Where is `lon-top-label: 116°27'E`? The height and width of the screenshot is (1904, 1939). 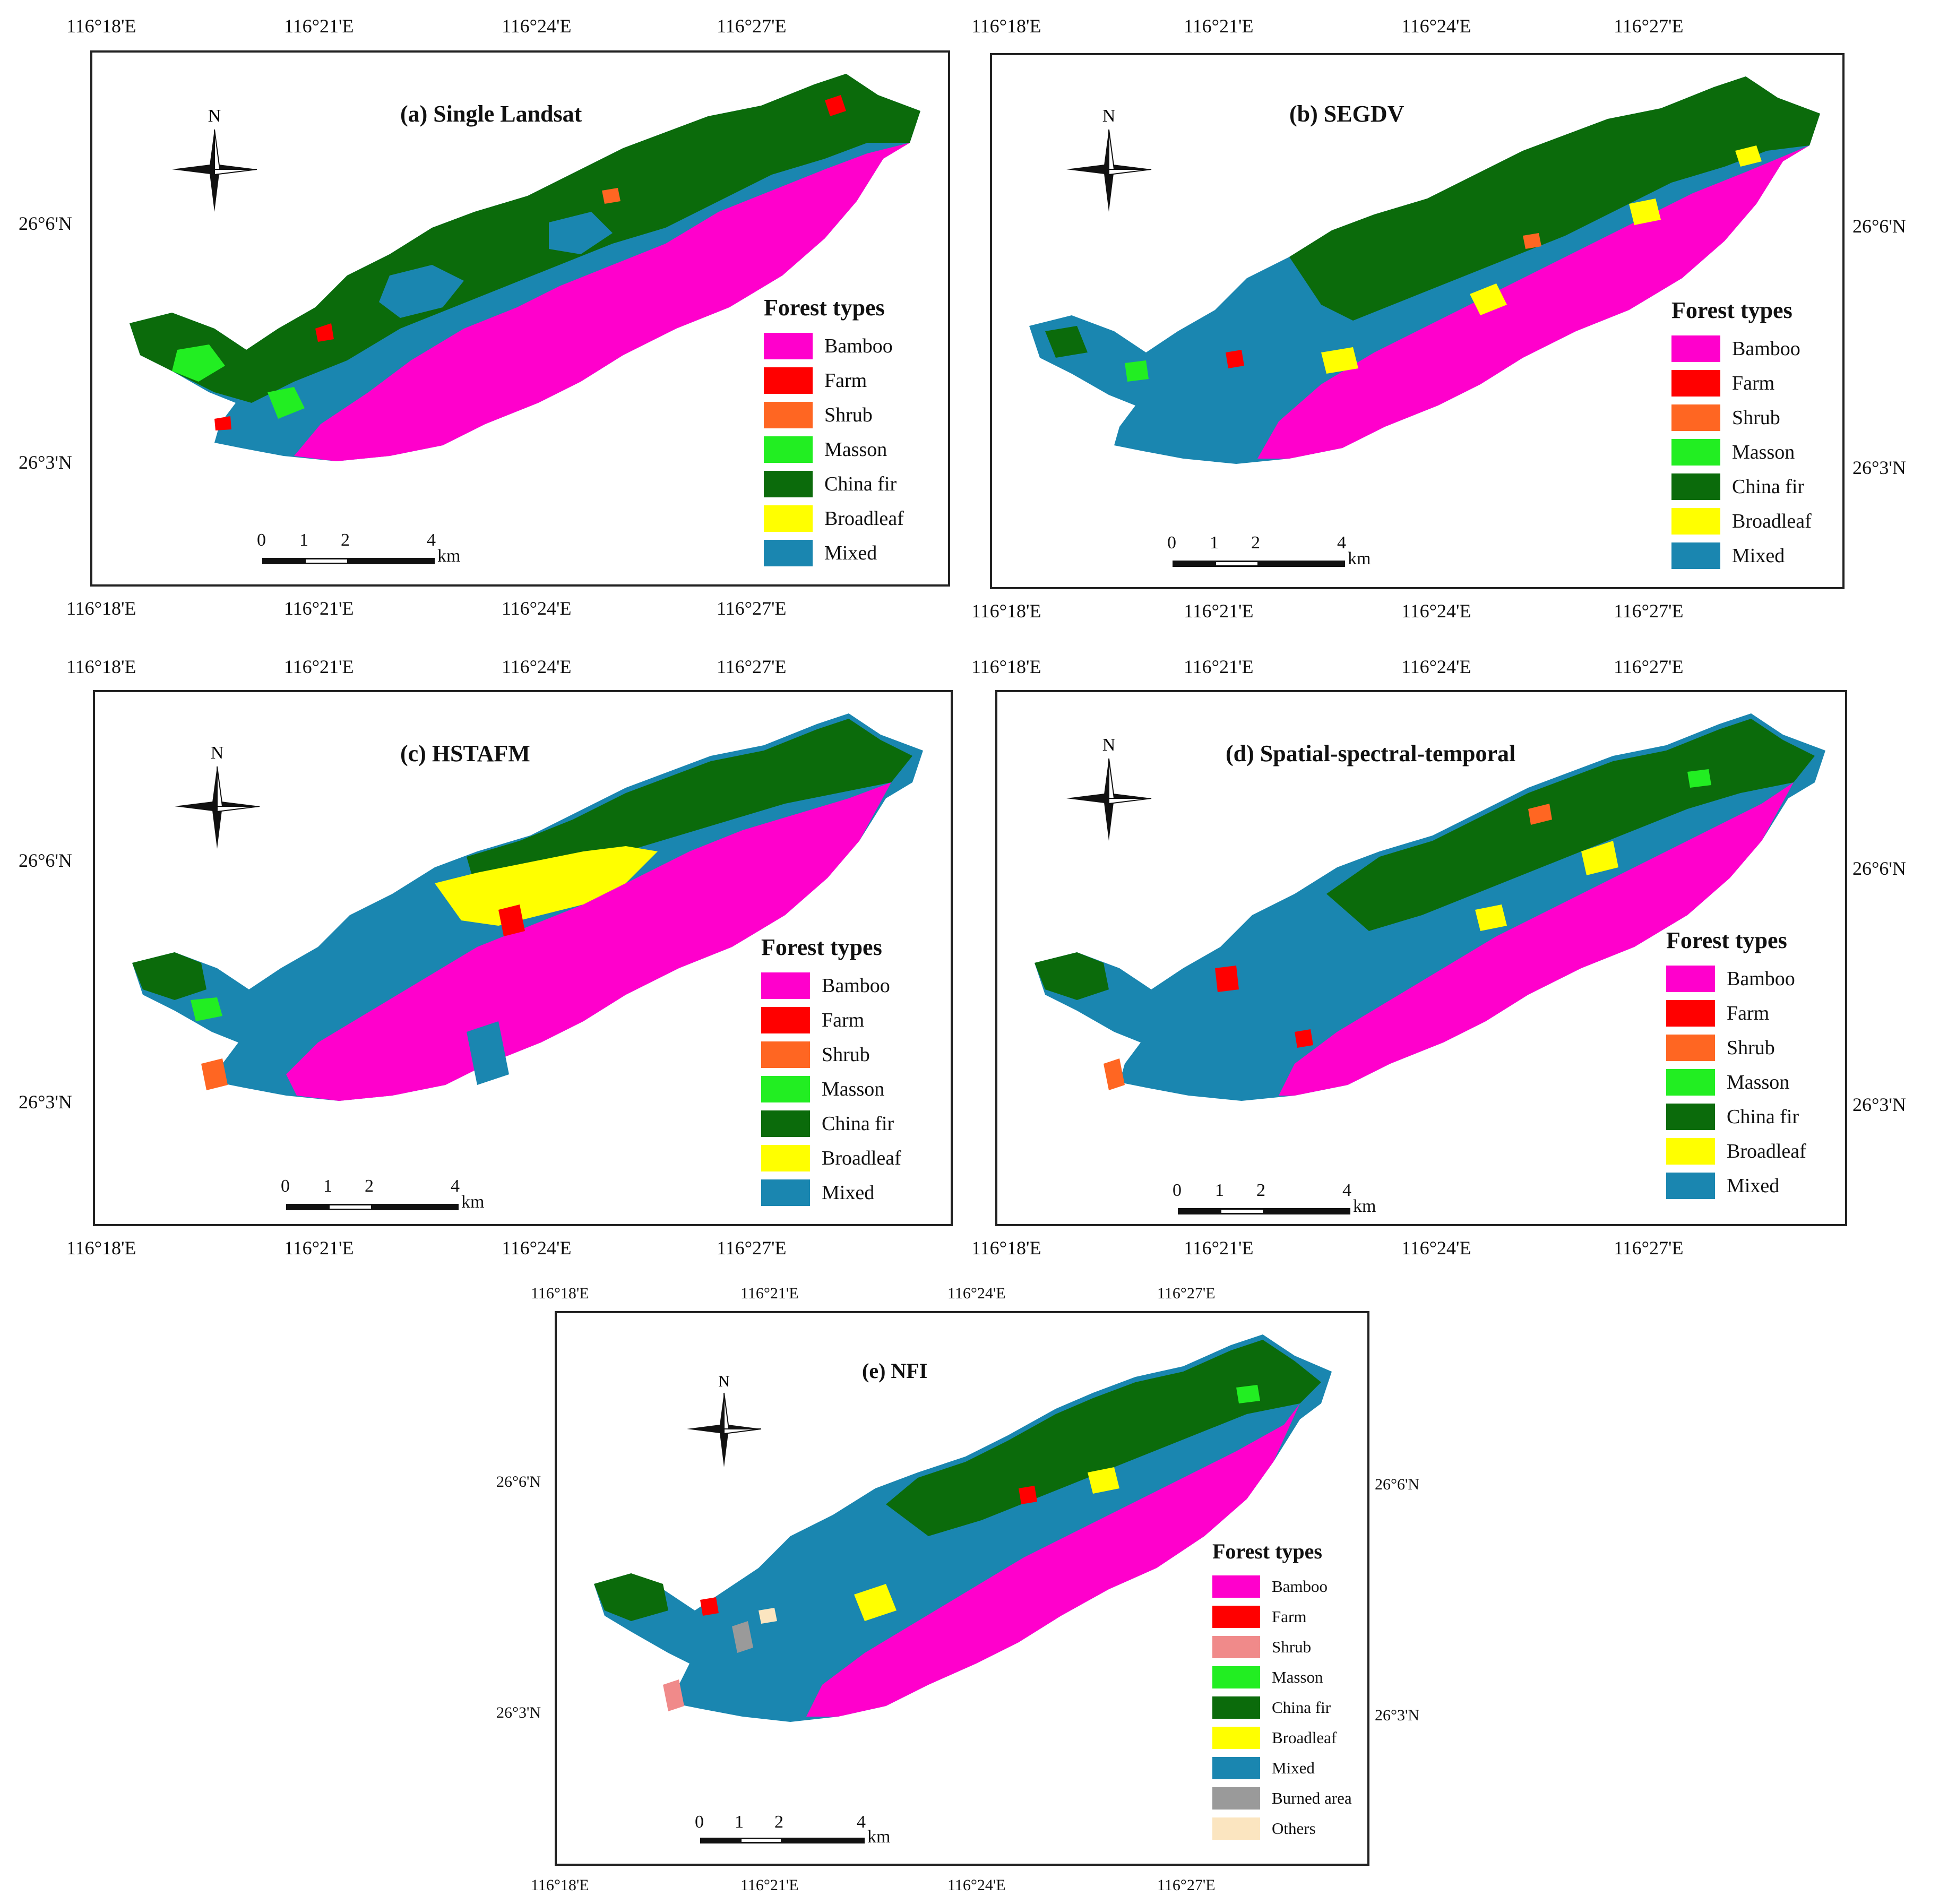 lon-top-label: 116°27'E is located at coordinates (1187, 1293).